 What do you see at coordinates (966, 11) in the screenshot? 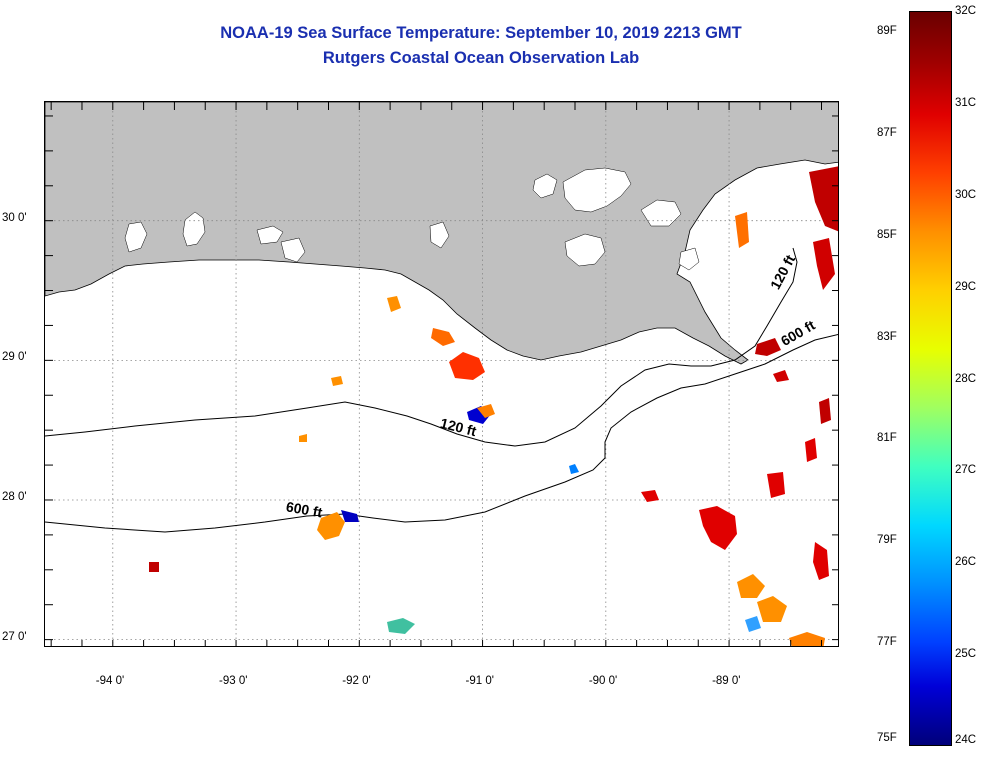
I see `colorbar-c-label: 32C` at bounding box center [966, 11].